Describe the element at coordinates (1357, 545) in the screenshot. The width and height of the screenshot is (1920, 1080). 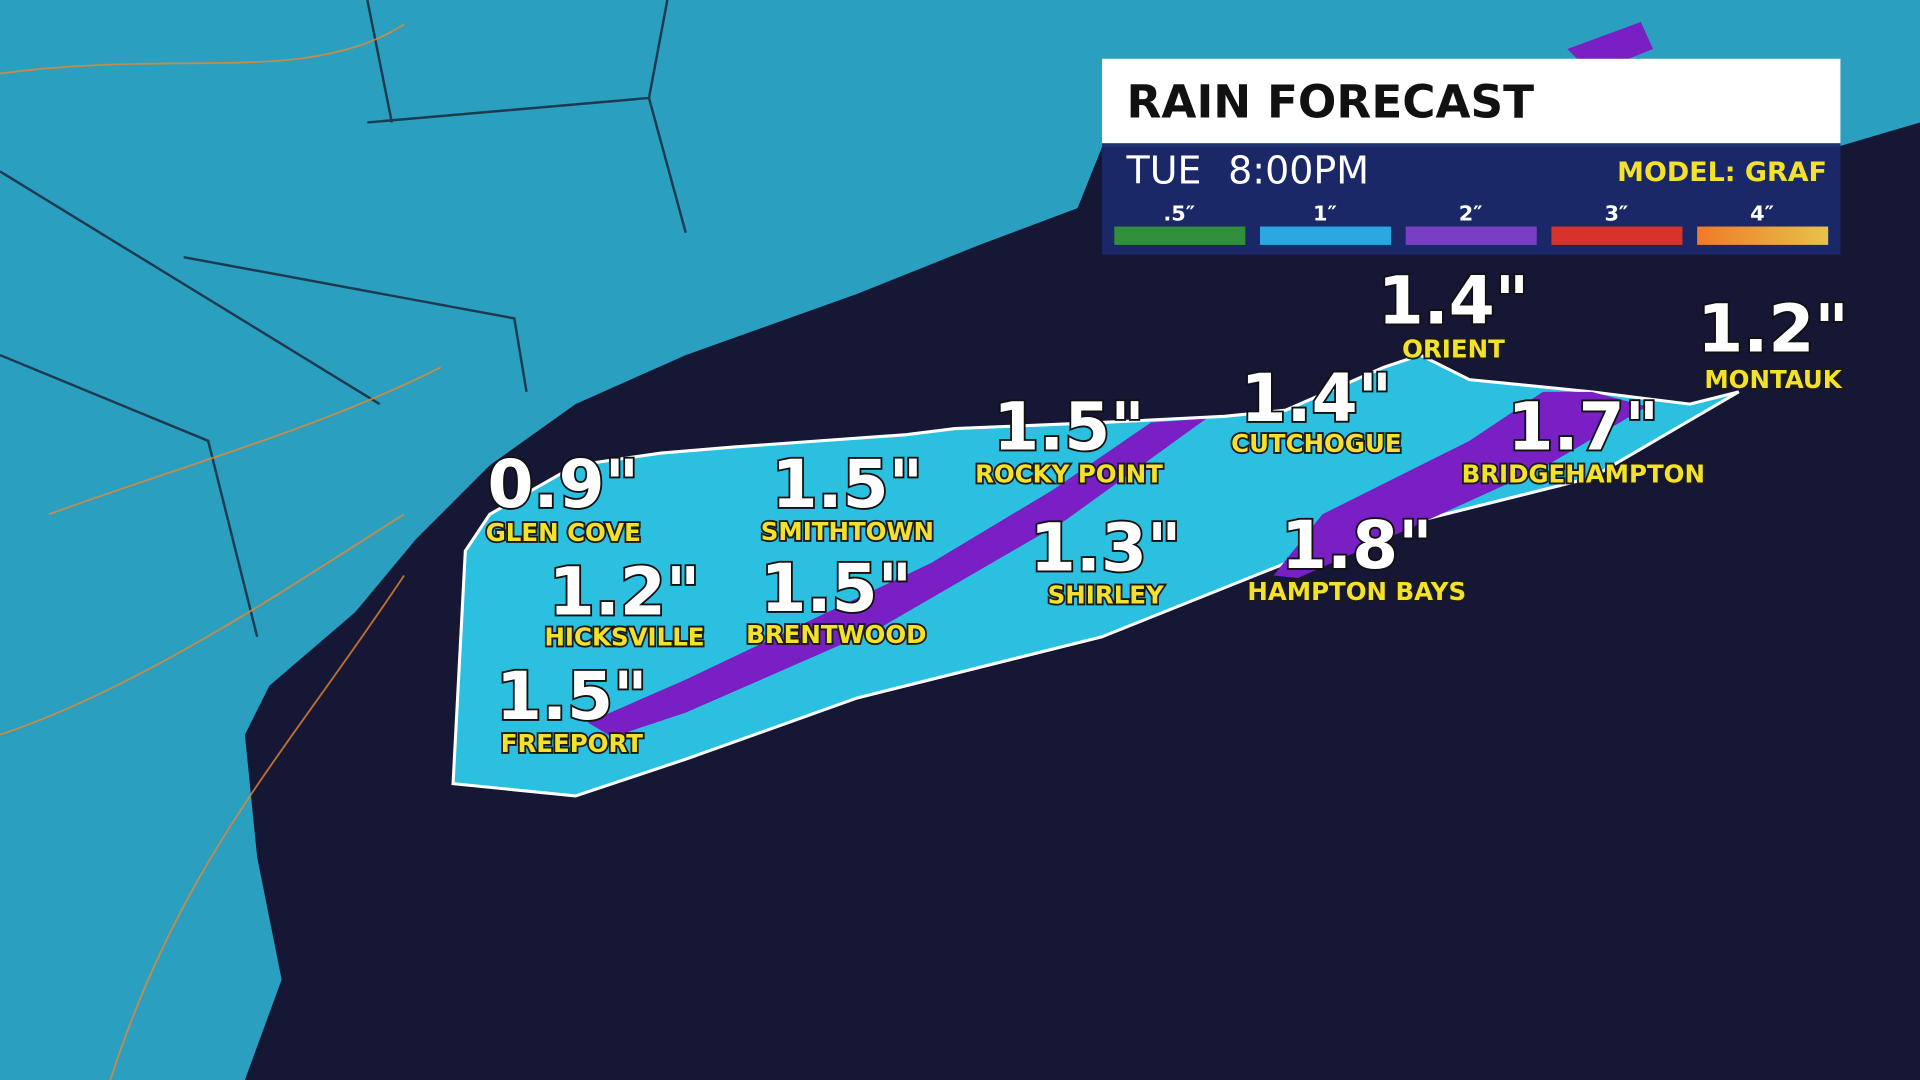
I see `rain-amount: 1.8"` at that location.